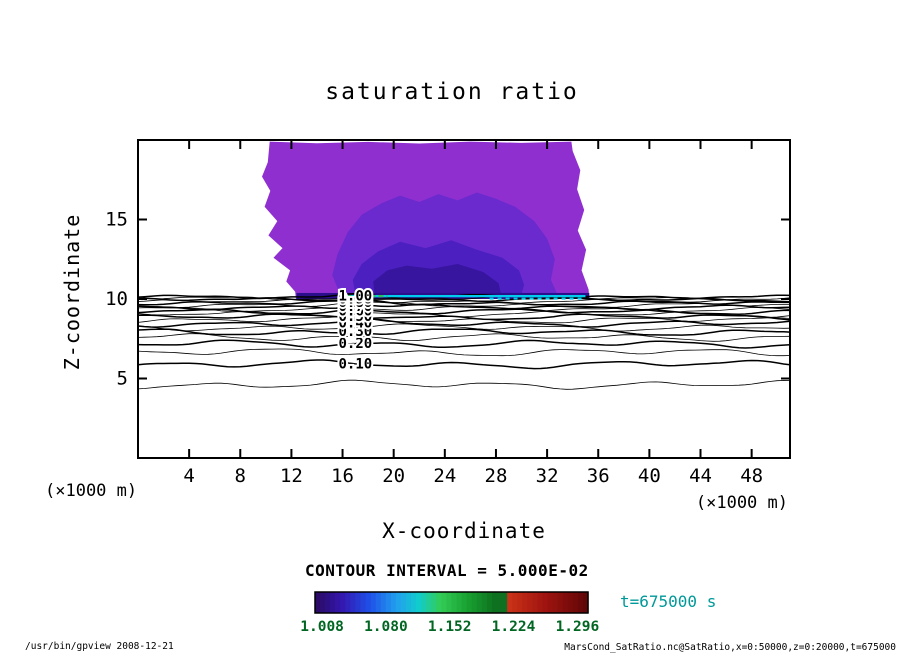 The image size is (904, 654). I want to click on x-axis-unit-right: (×1000 m), so click(741, 503).